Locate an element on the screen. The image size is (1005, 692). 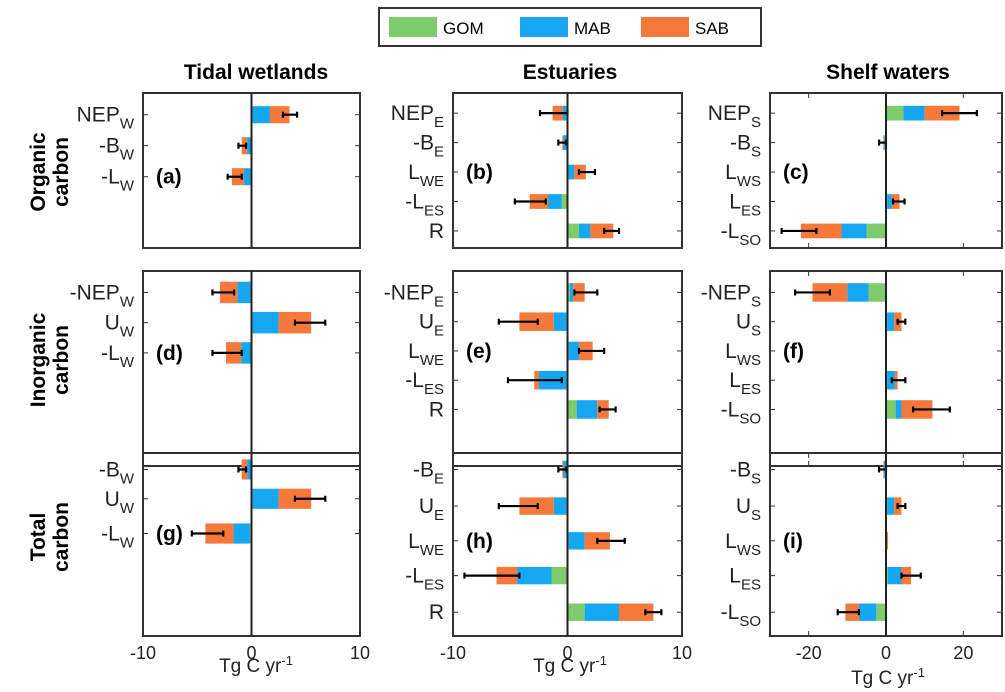
y-tick-label: US is located at coordinates (748, 325).